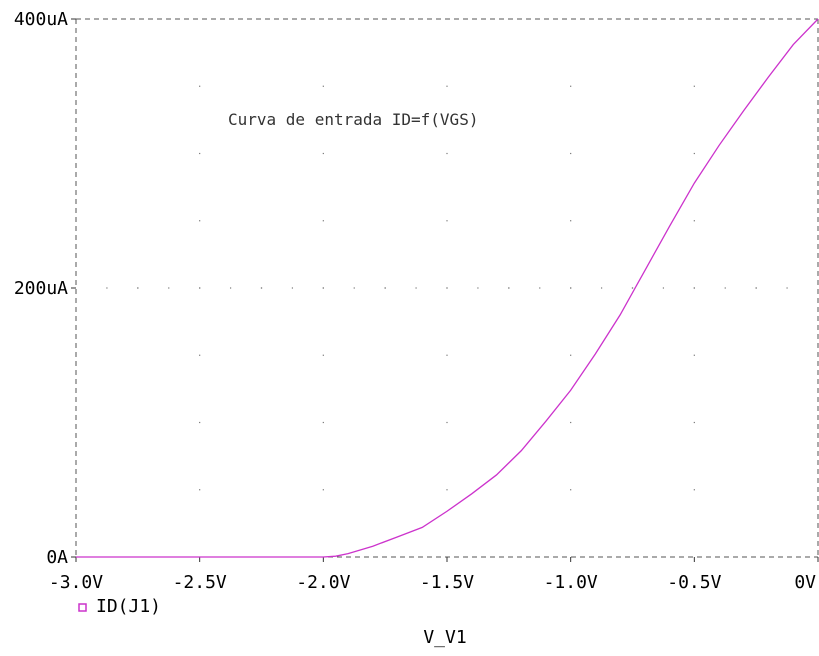  Describe the element at coordinates (41, 288) in the screenshot. I see `y-tick-label: 200uA` at that location.